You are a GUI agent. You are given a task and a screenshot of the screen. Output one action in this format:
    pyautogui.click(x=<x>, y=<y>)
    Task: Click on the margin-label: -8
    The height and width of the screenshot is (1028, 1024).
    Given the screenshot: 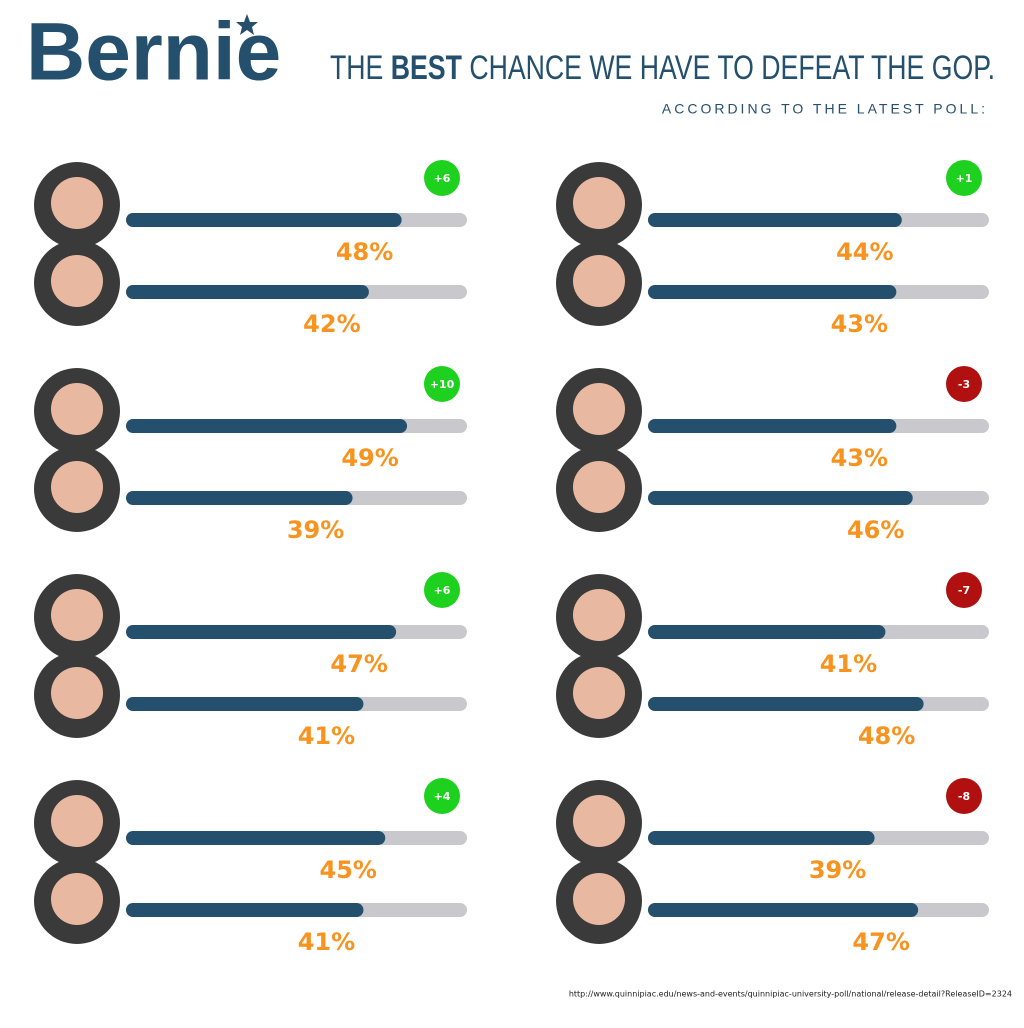 What is the action you would take?
    pyautogui.click(x=964, y=796)
    